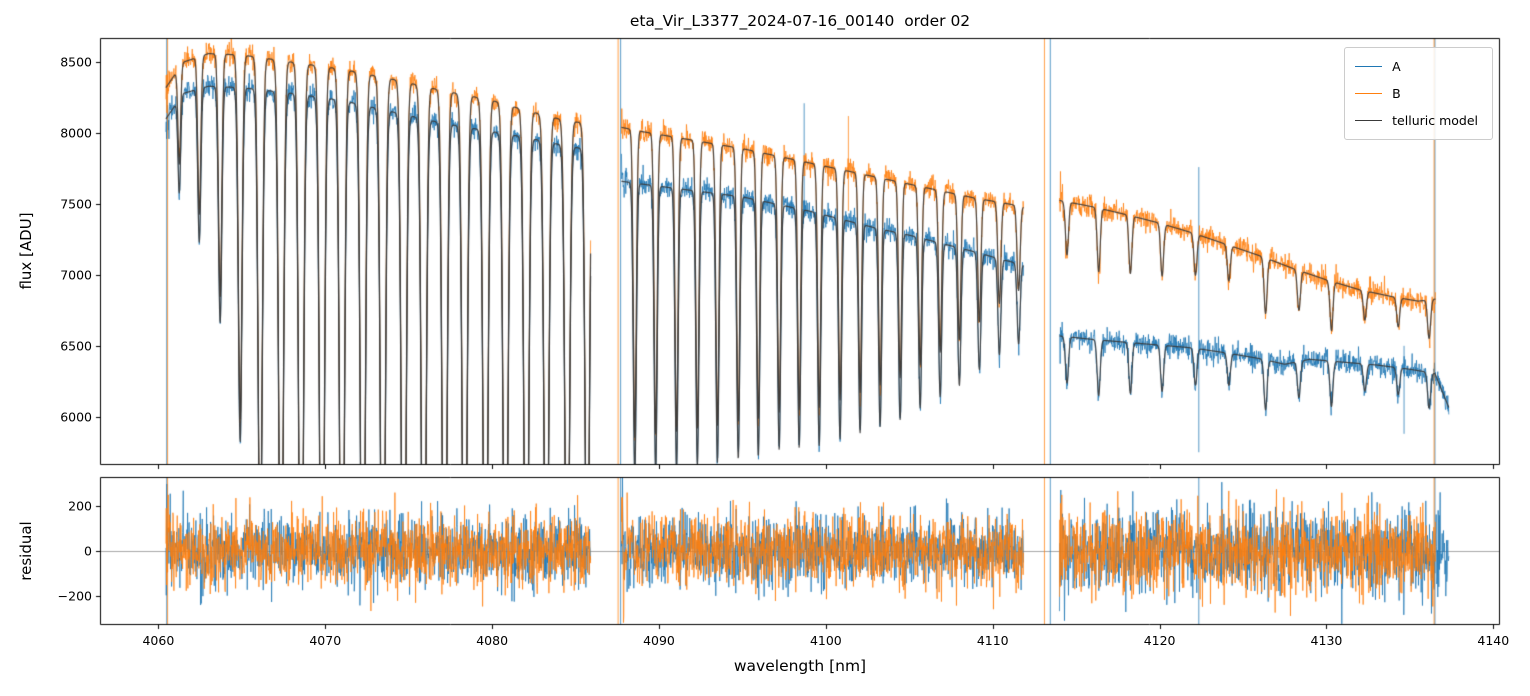  What do you see at coordinates (76, 417) in the screenshot?
I see `y-tick-label: 6000` at bounding box center [76, 417].